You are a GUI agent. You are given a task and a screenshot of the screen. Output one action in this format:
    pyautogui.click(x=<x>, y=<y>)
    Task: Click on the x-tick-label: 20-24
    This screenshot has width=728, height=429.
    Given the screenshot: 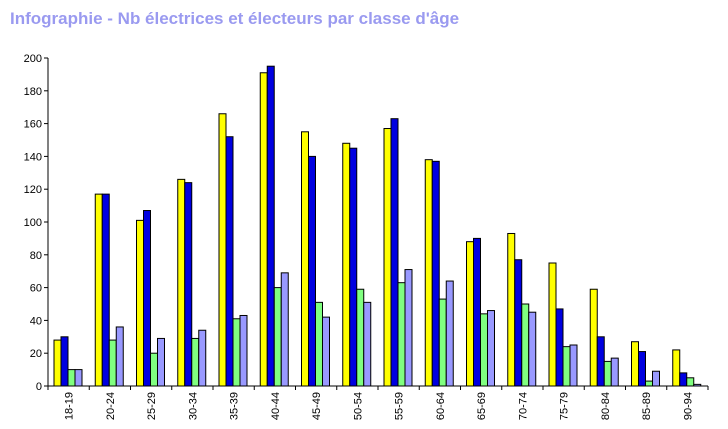 What is the action you would take?
    pyautogui.click(x=111, y=406)
    